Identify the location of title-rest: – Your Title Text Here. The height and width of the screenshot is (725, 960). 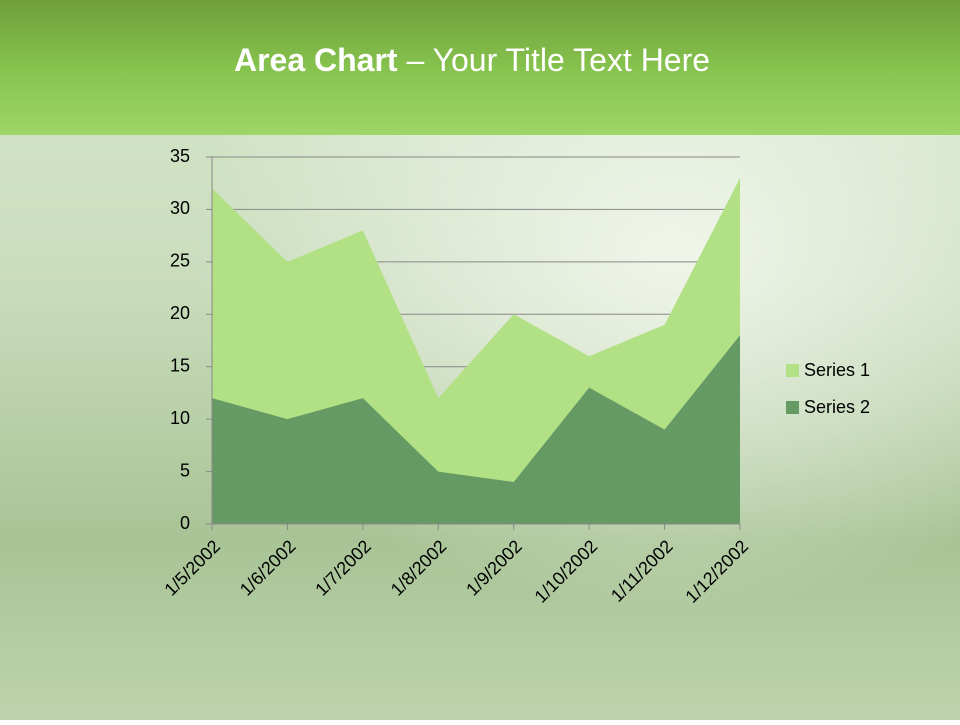
(558, 60).